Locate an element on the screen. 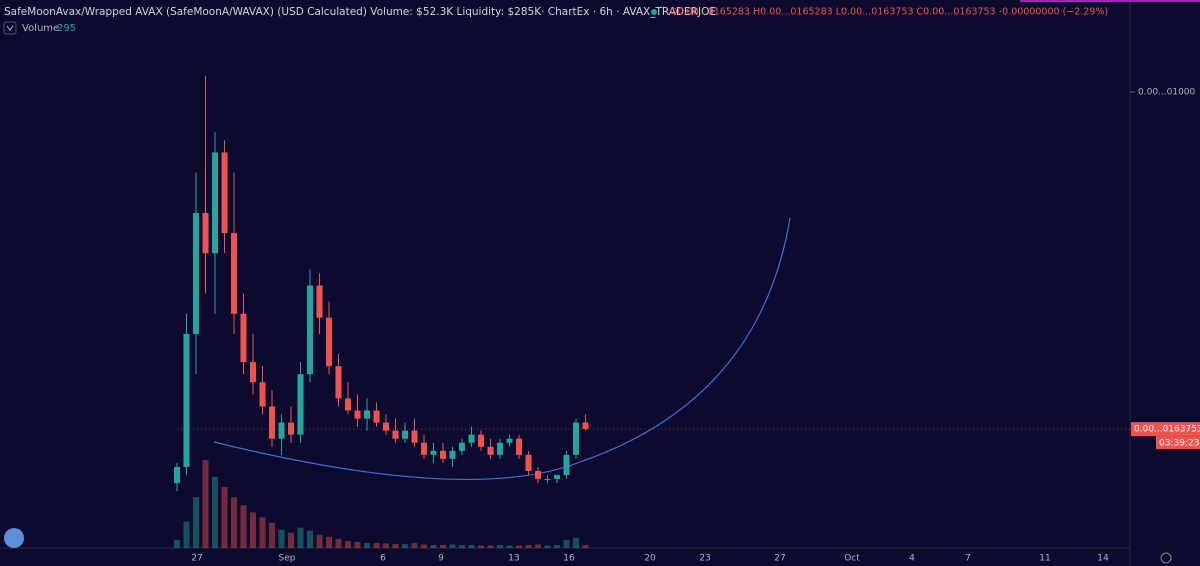  countdown-label: 03:39:23 is located at coordinates (1179, 444).